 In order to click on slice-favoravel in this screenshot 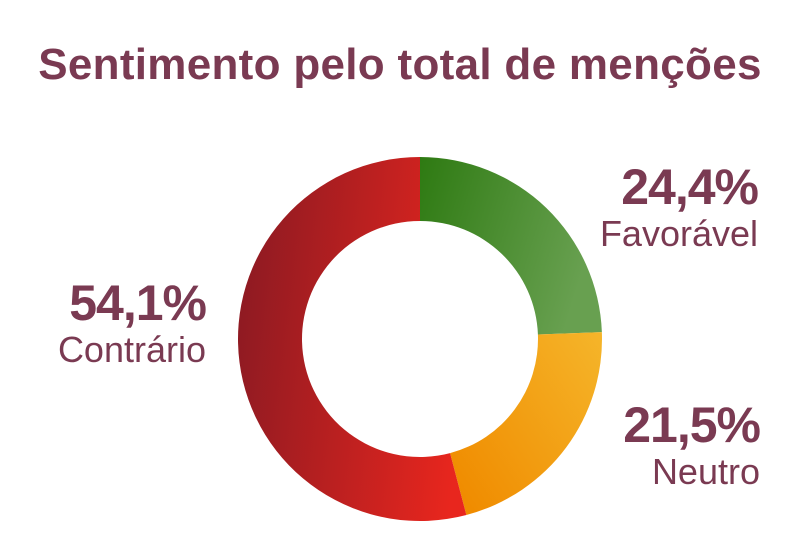, I will do `click(511, 246)`.